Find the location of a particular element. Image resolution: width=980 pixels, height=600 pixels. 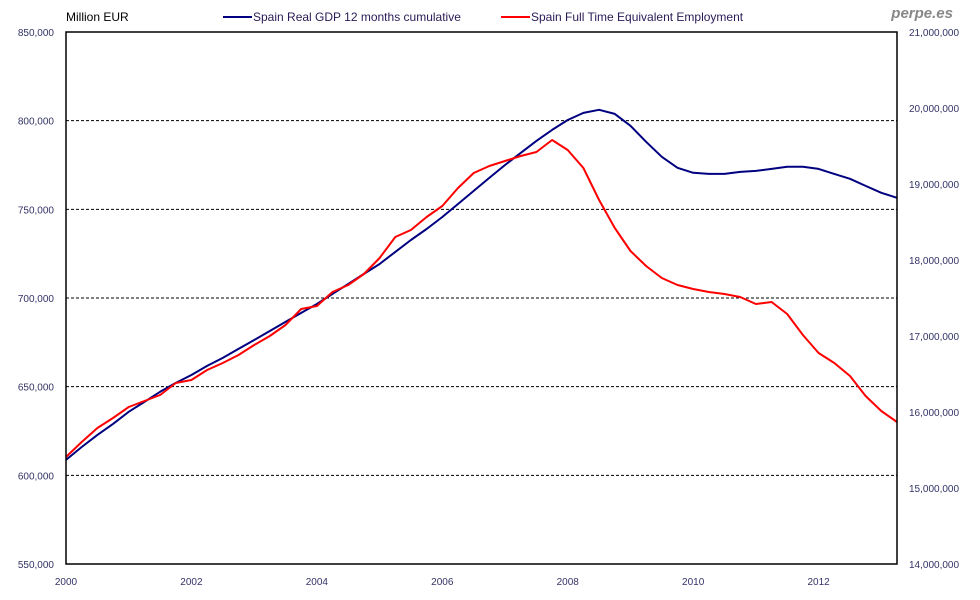

left-axis-unit-label: Million EUR is located at coordinates (97, 17).